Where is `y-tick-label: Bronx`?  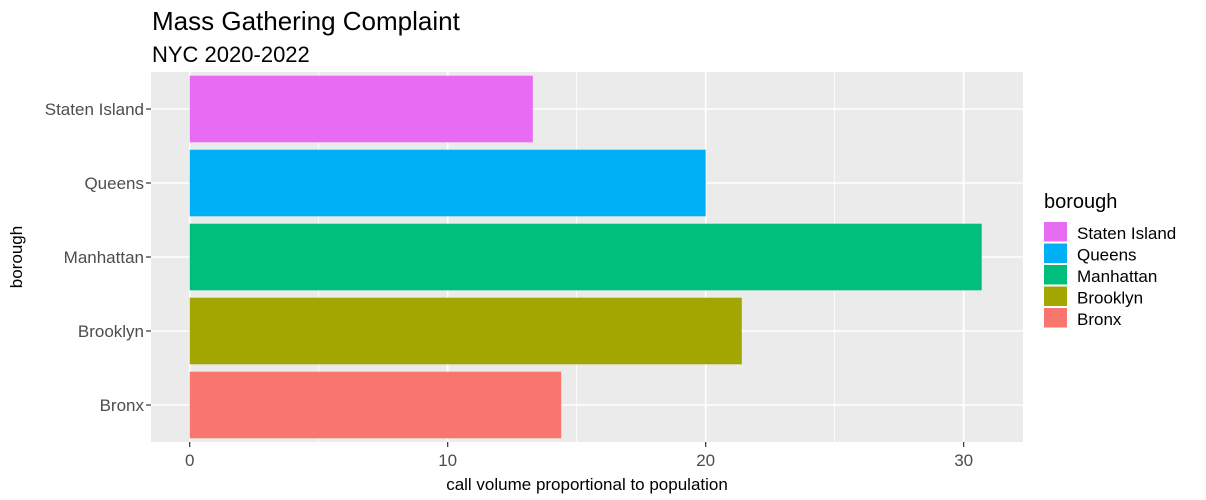 y-tick-label: Bronx is located at coordinates (122, 405).